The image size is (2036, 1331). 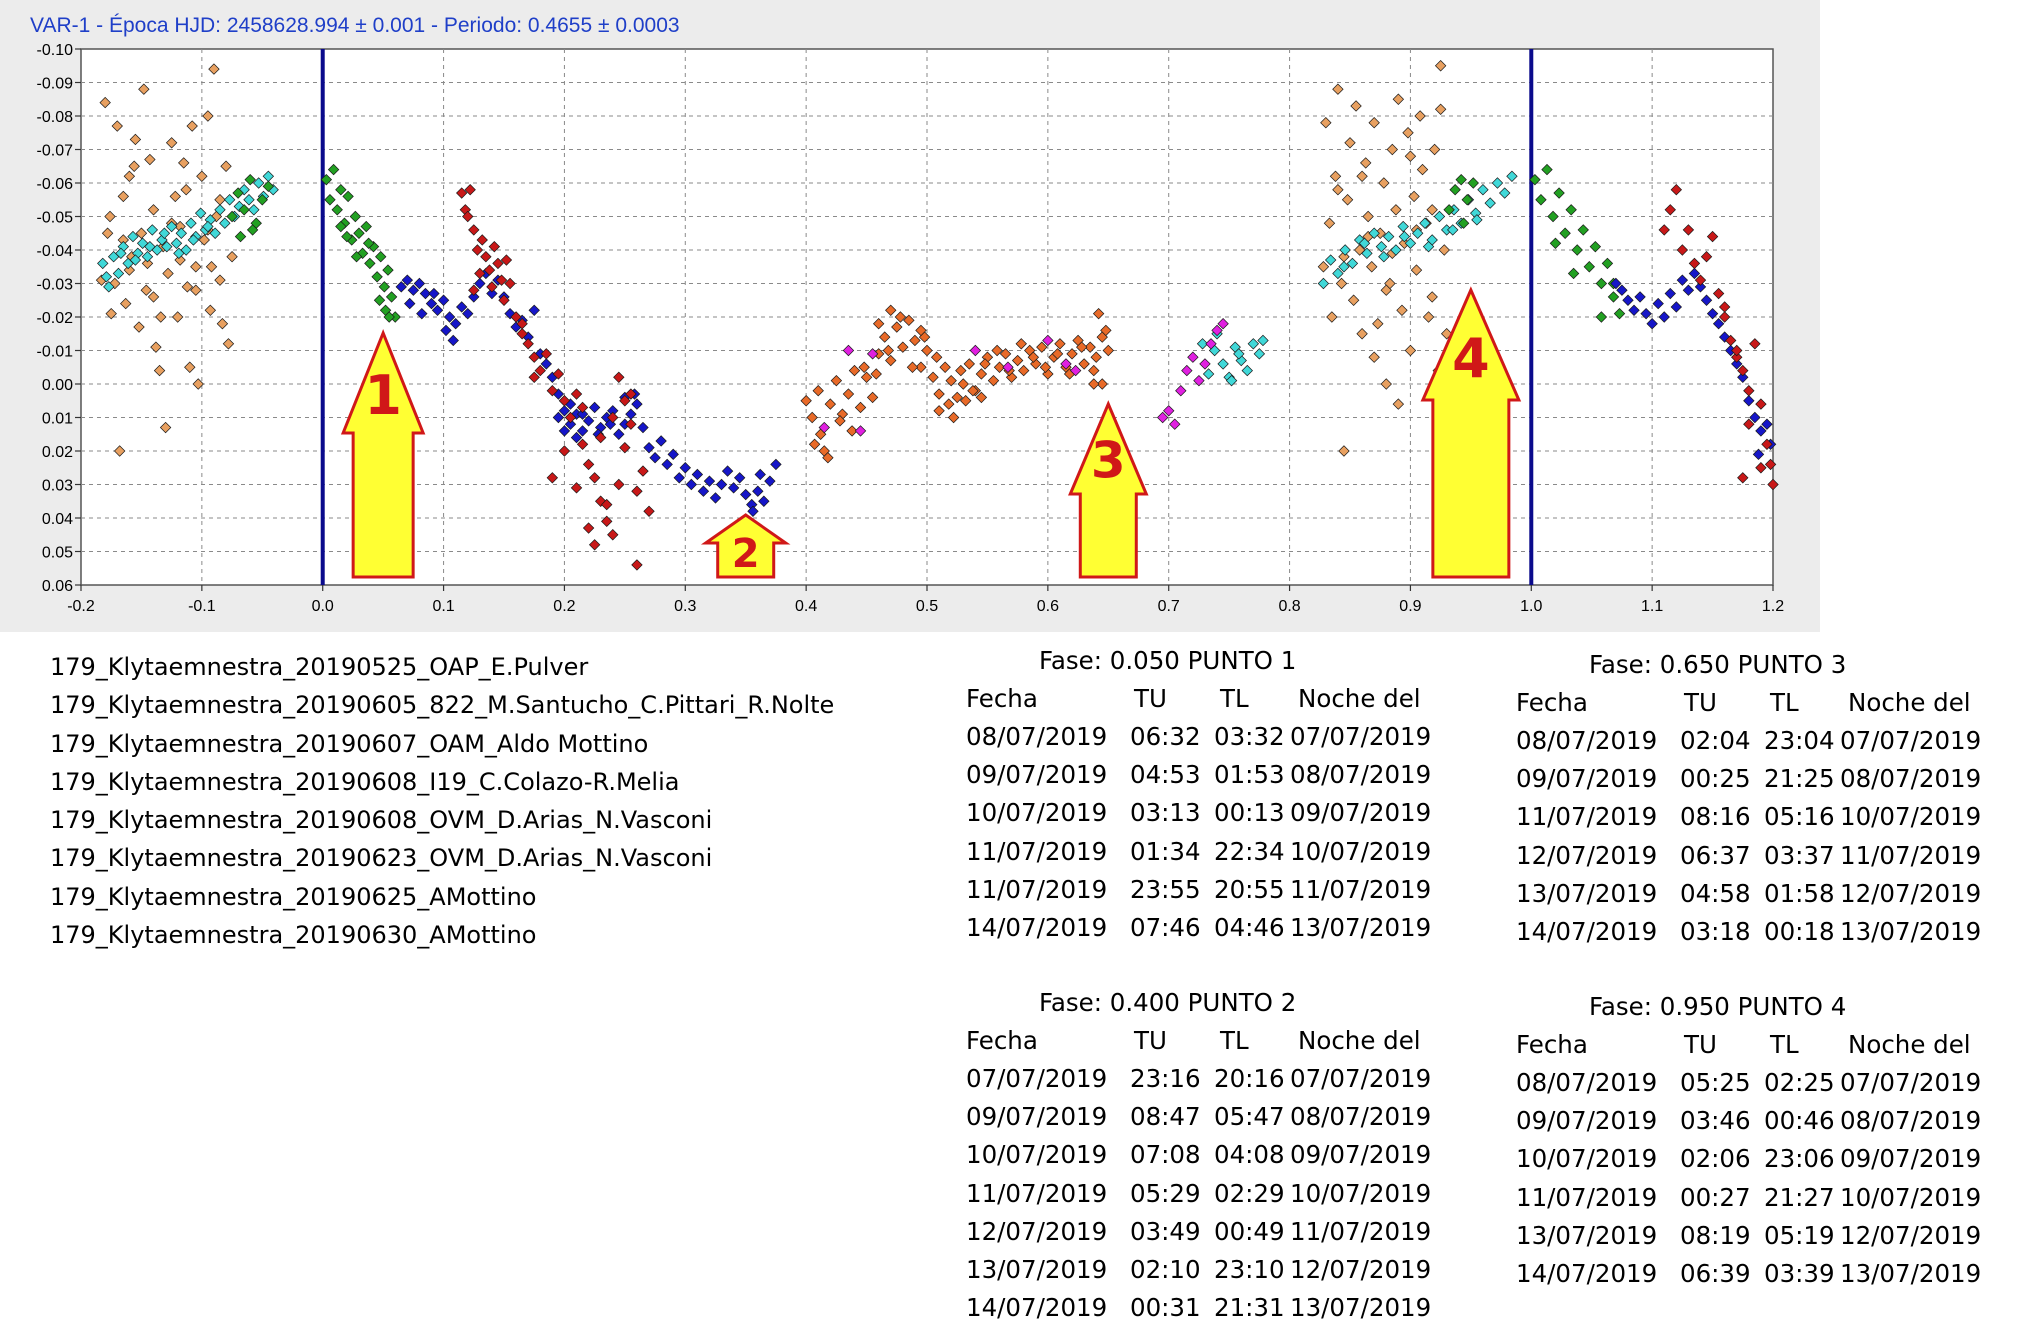 I want to click on table-cell: 02:25, so click(x=1799, y=1082).